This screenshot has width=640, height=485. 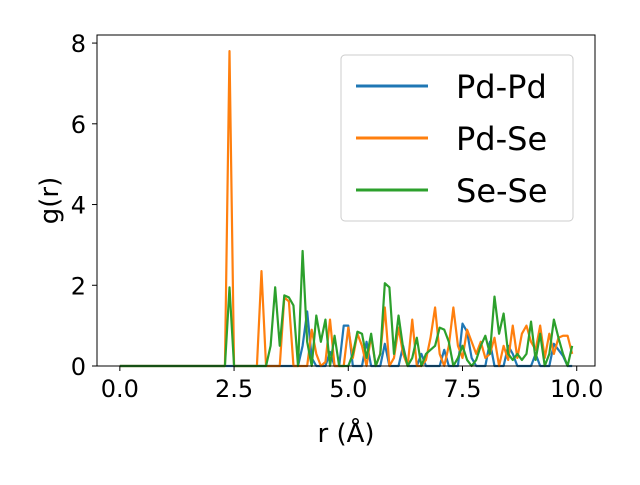 I want to click on x-axis-label: r (Å), so click(x=345, y=433).